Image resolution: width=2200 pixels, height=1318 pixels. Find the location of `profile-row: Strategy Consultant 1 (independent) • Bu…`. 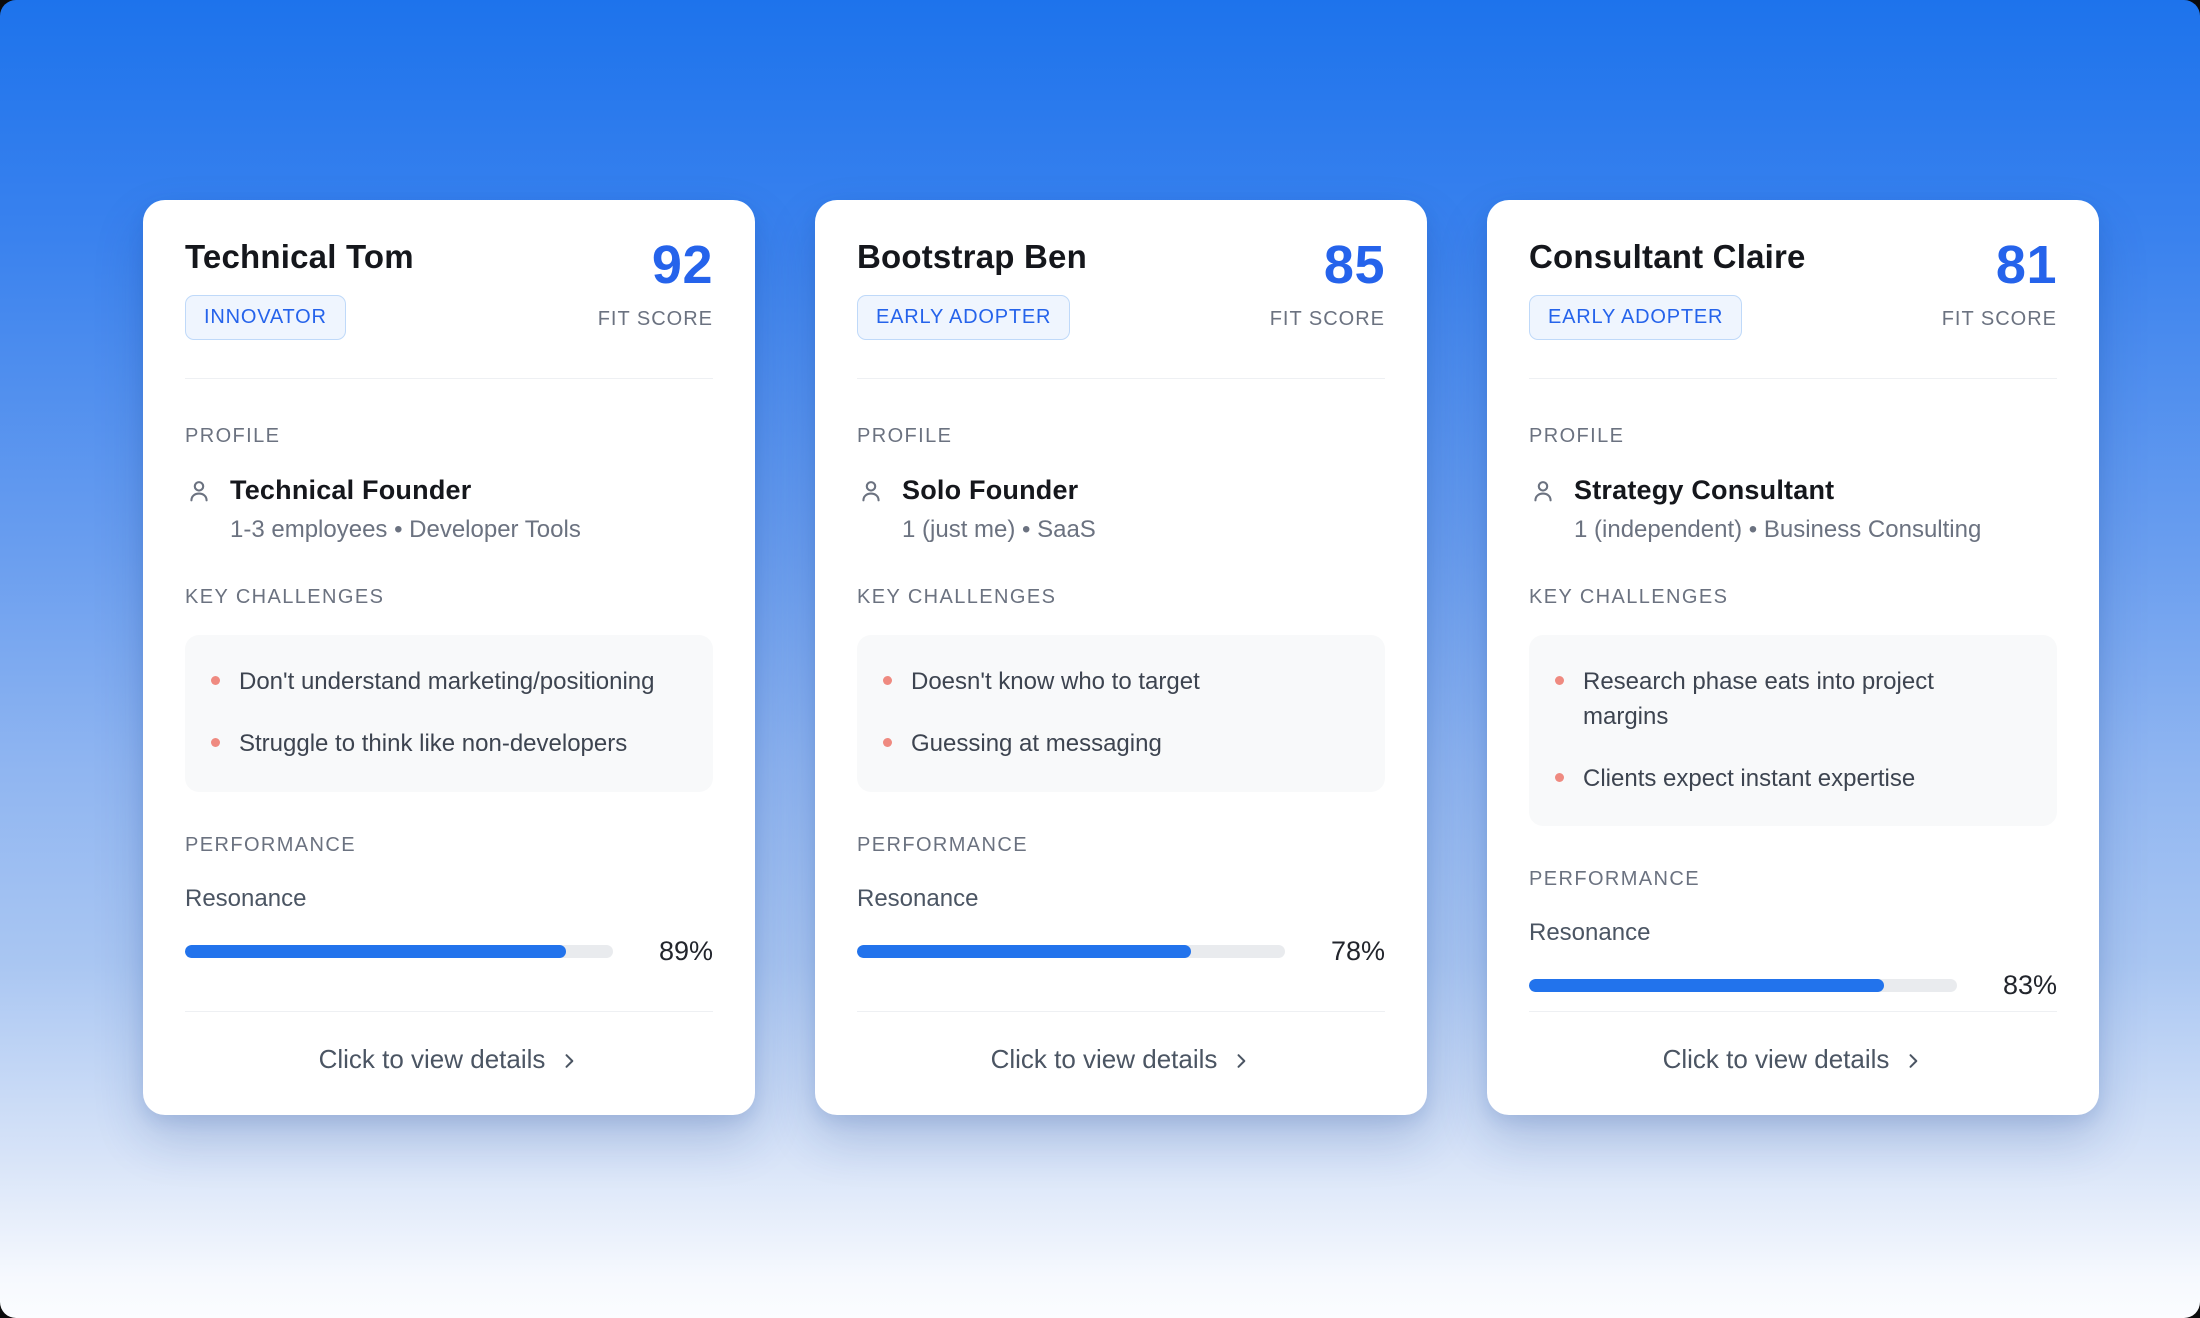

profile-row: Strategy Consultant 1 (independent) • Bu… is located at coordinates (1793, 509).